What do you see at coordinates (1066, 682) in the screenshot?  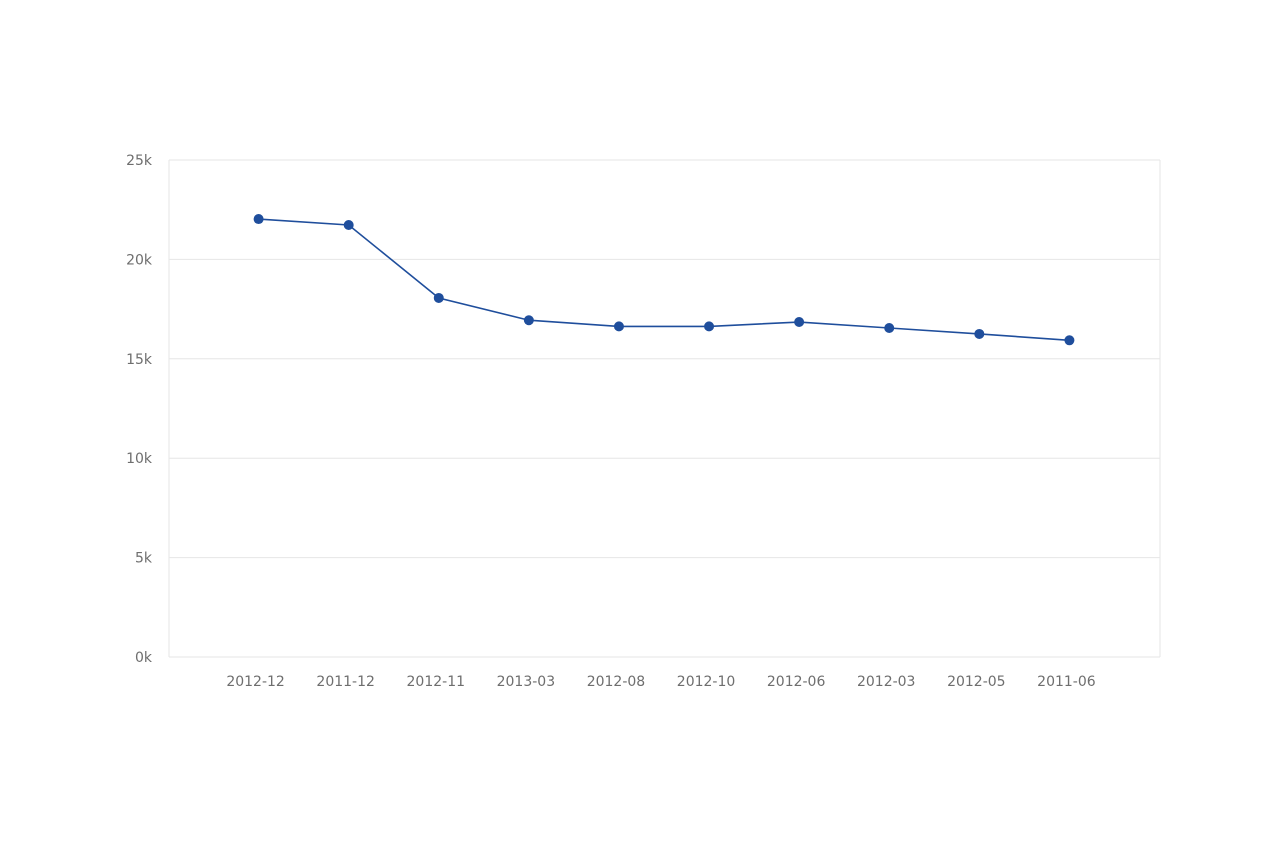 I see `x-tick-label: 2011-06` at bounding box center [1066, 682].